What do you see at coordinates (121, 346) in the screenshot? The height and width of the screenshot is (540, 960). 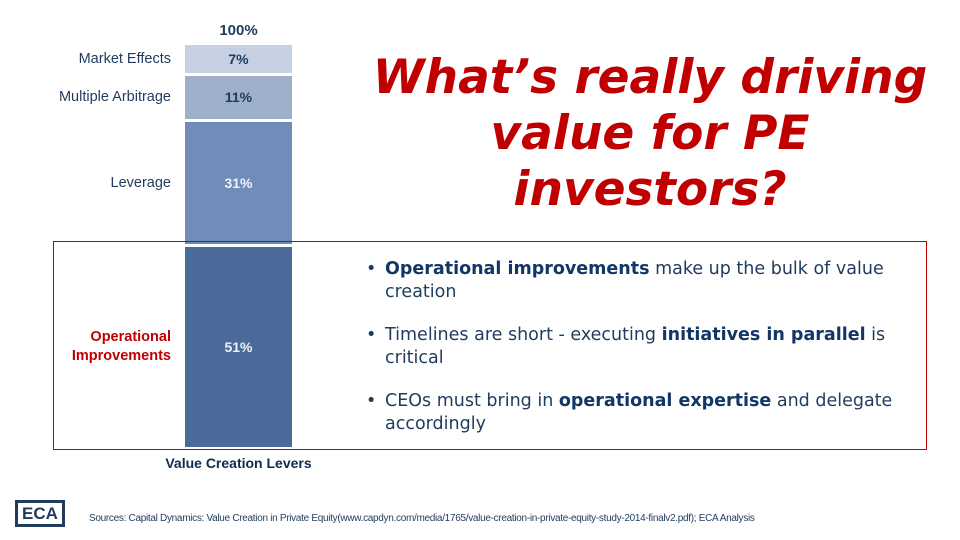 I see `category-label: Operational Improvements` at bounding box center [121, 346].